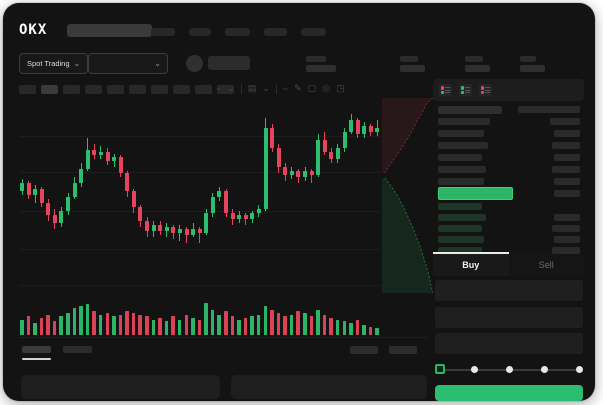 The height and width of the screenshot is (405, 603). I want to click on amount-field, so click(509, 317).